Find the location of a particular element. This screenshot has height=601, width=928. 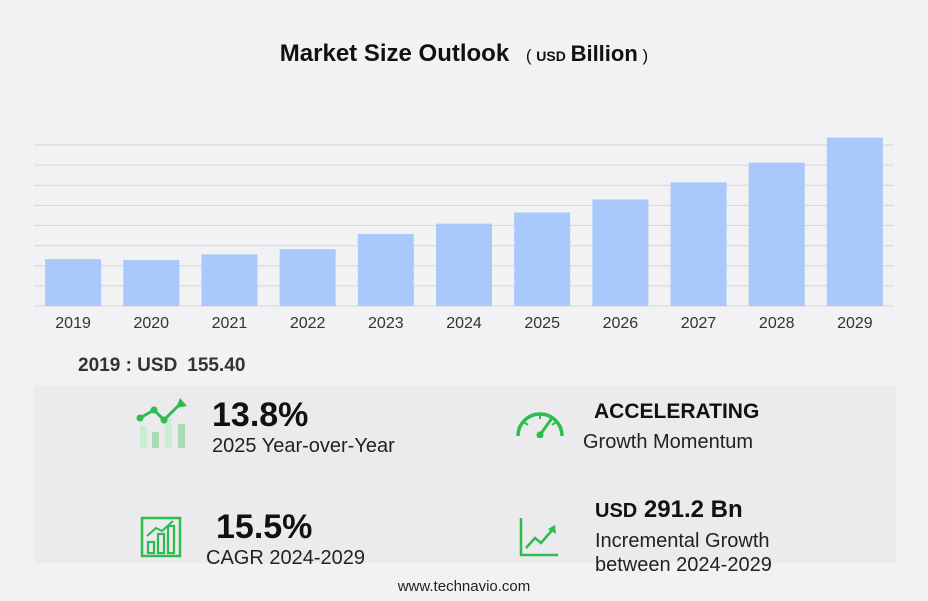

kpi-yoy-value: 13.8% is located at coordinates (260, 415).